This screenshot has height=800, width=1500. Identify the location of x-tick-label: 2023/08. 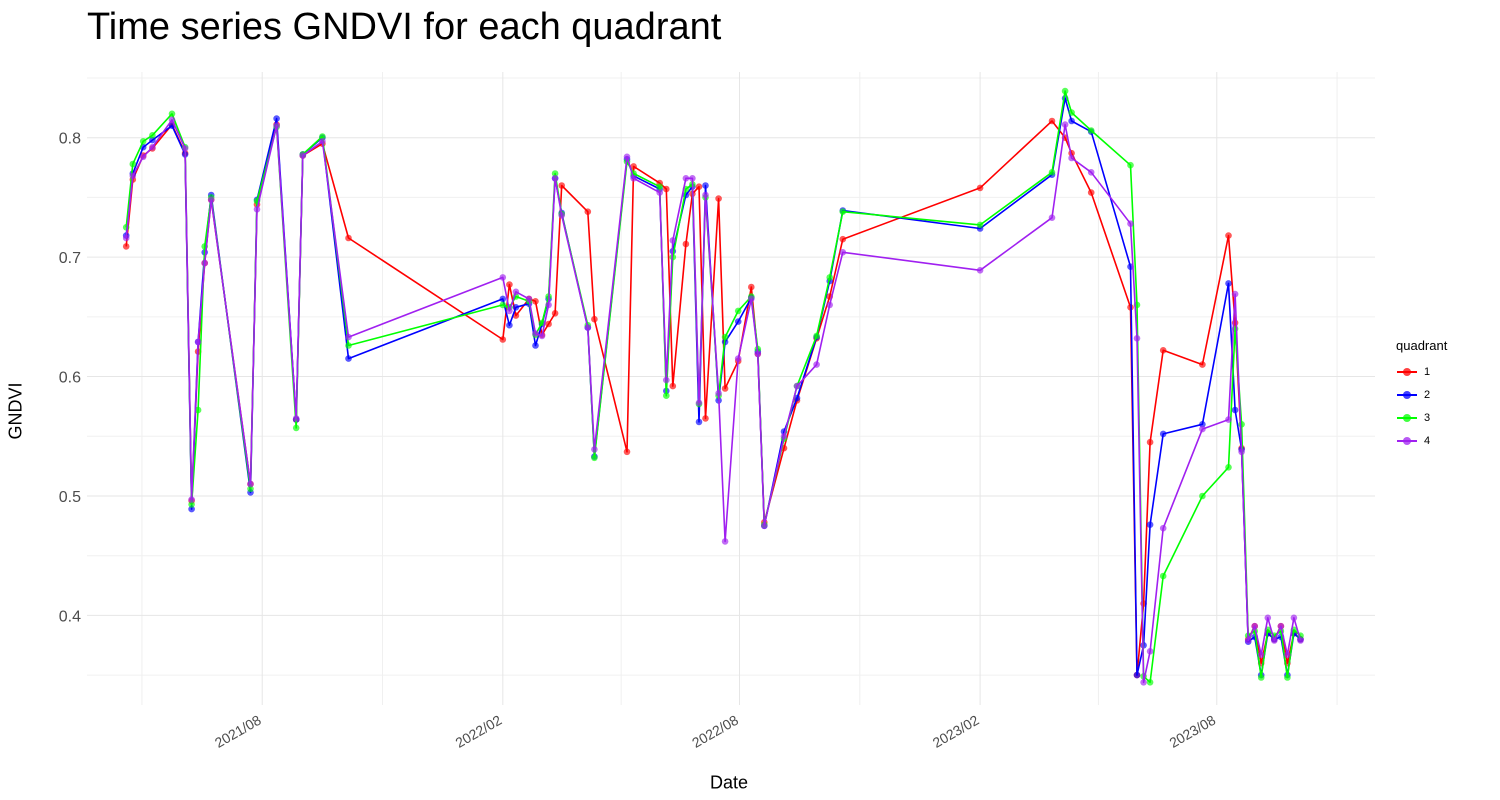
(1192, 731).